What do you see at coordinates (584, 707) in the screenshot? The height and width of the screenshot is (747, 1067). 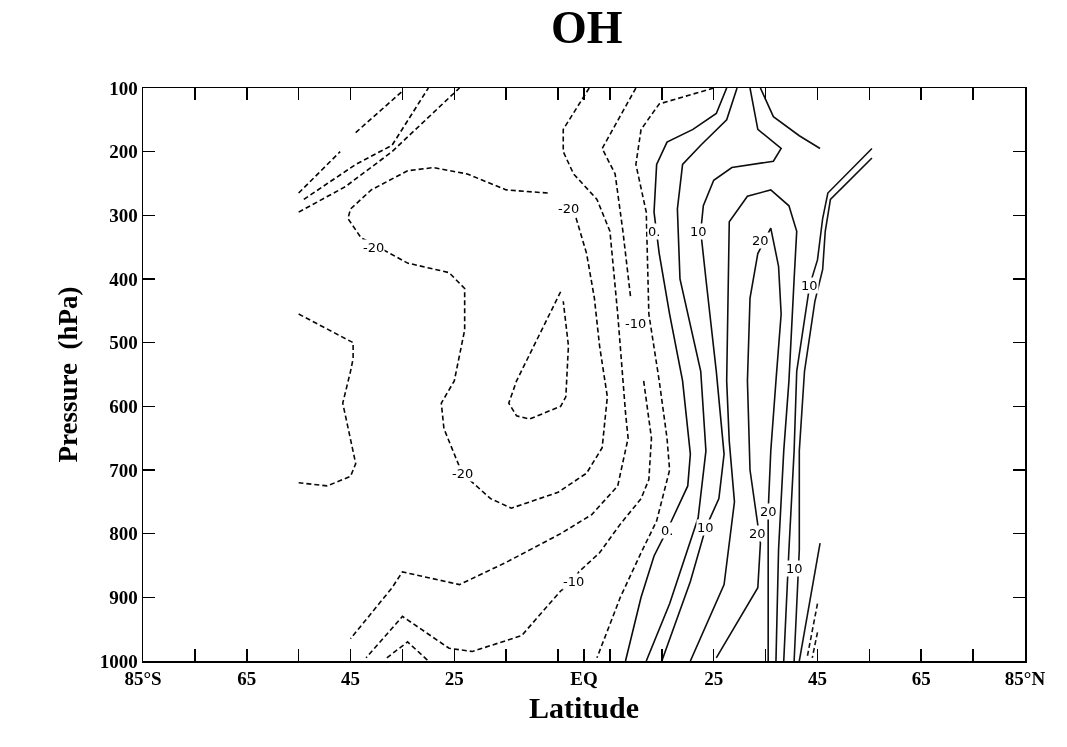 I see `x-axis-title: Latitude` at bounding box center [584, 707].